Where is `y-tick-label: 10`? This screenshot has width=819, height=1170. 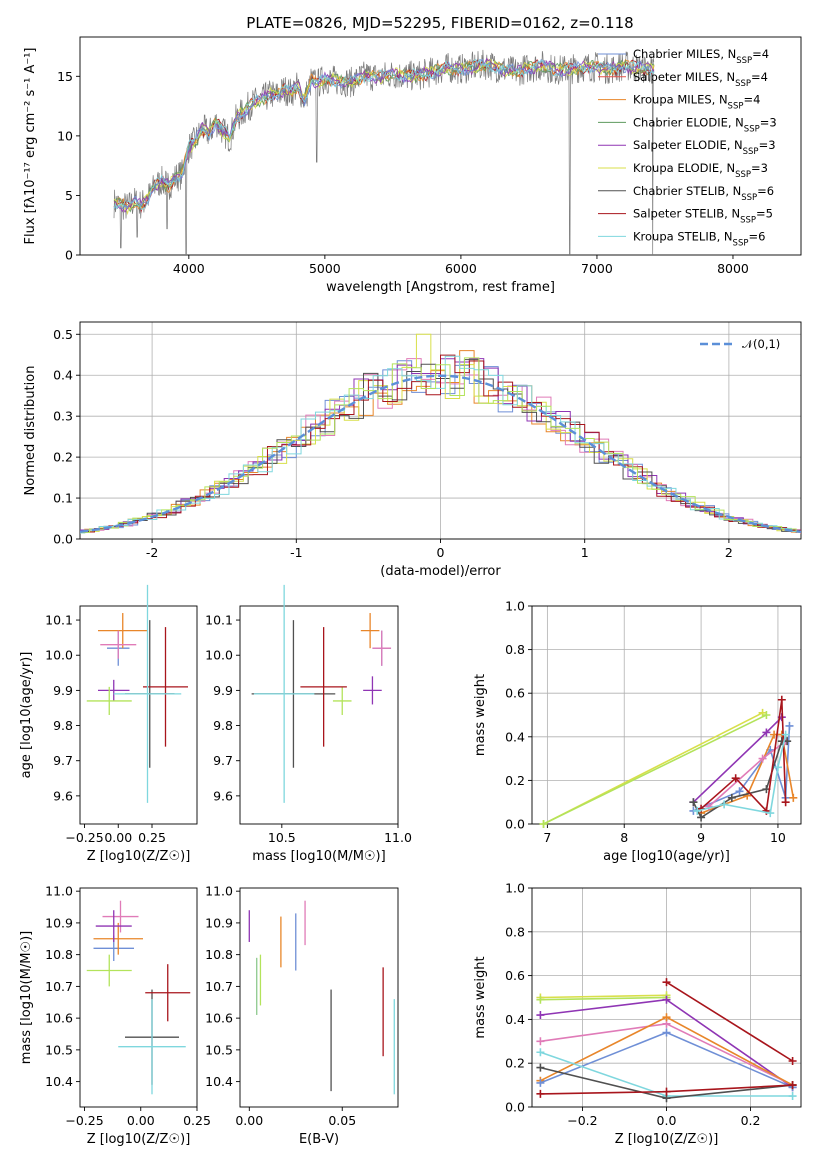 y-tick-label: 10 is located at coordinates (65, 135).